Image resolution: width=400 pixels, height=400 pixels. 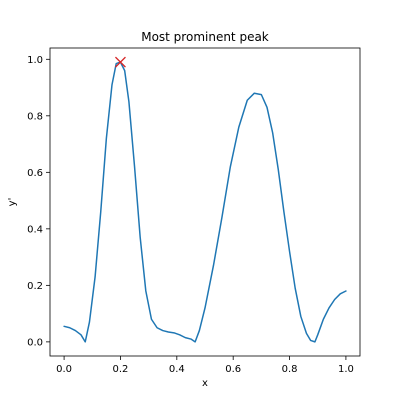 I want to click on x-tick-label: 0.8, so click(x=290, y=369).